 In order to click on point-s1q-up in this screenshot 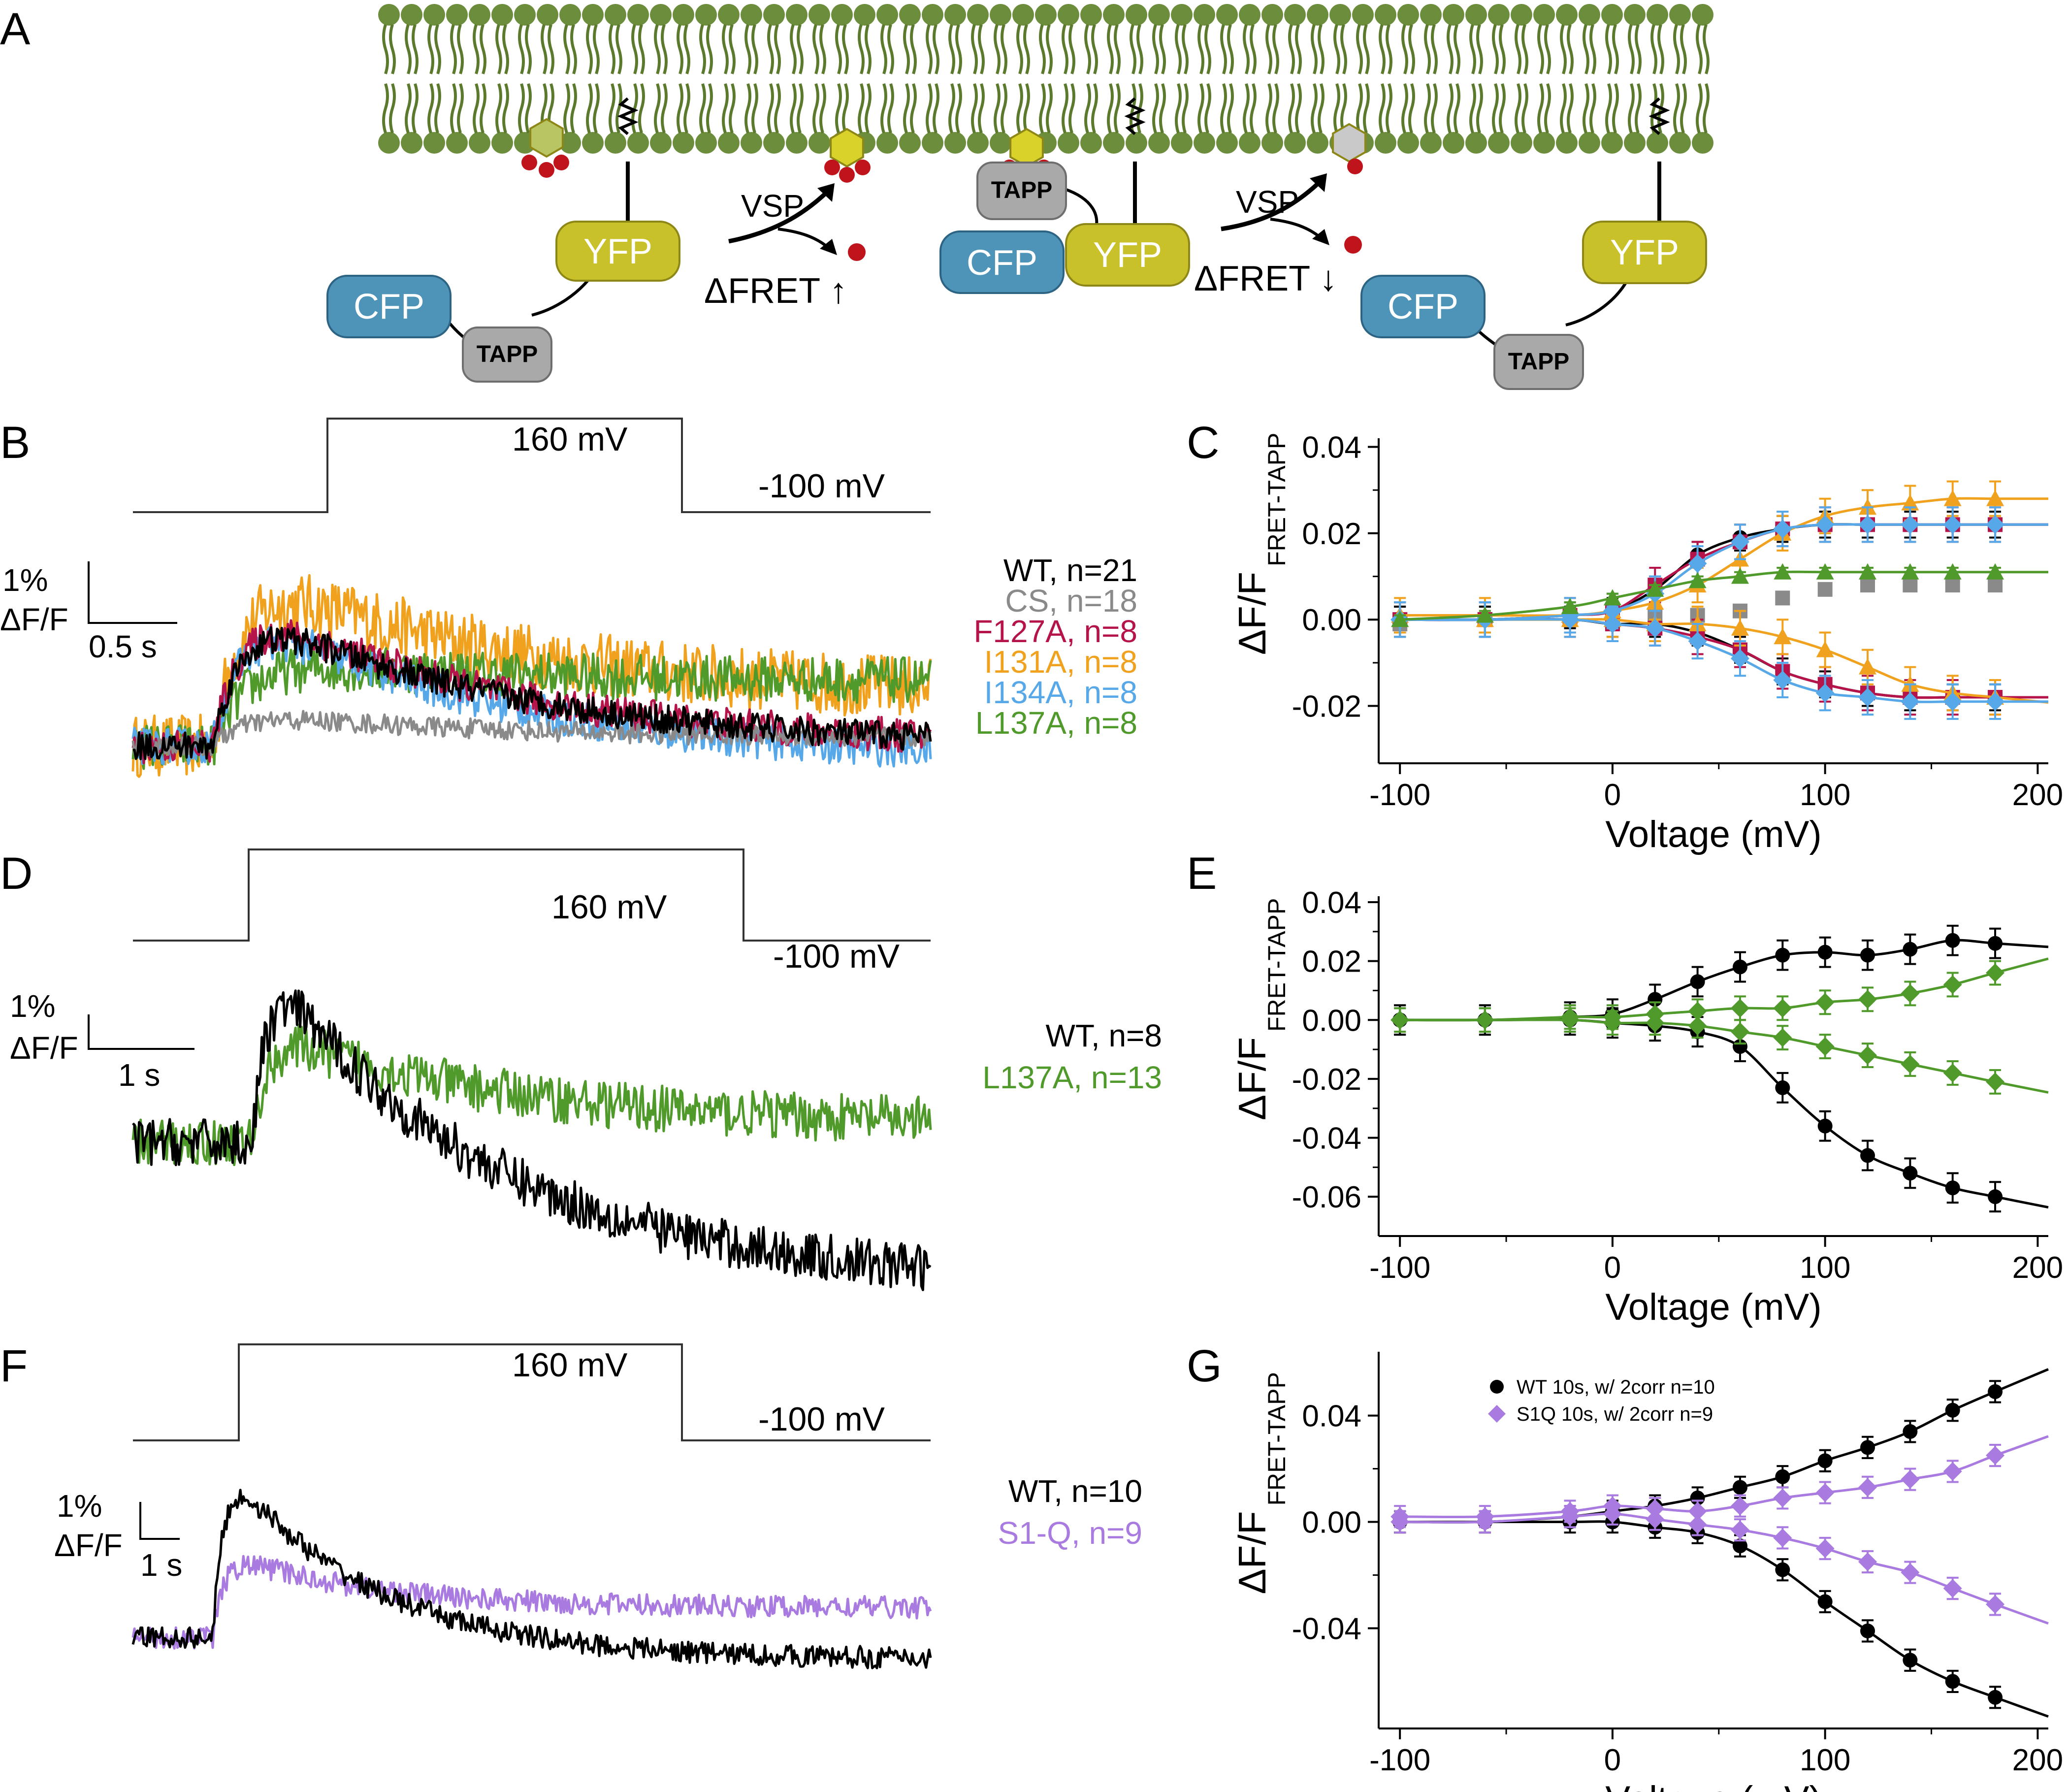, I will do `click(1782, 1498)`.